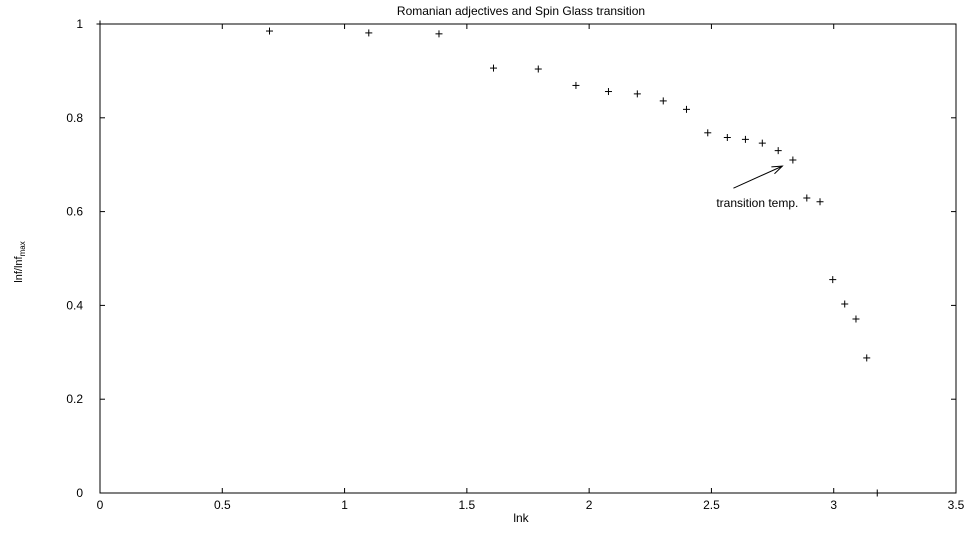 This screenshot has width=972, height=534. I want to click on annotation-arrow, so click(758, 177).